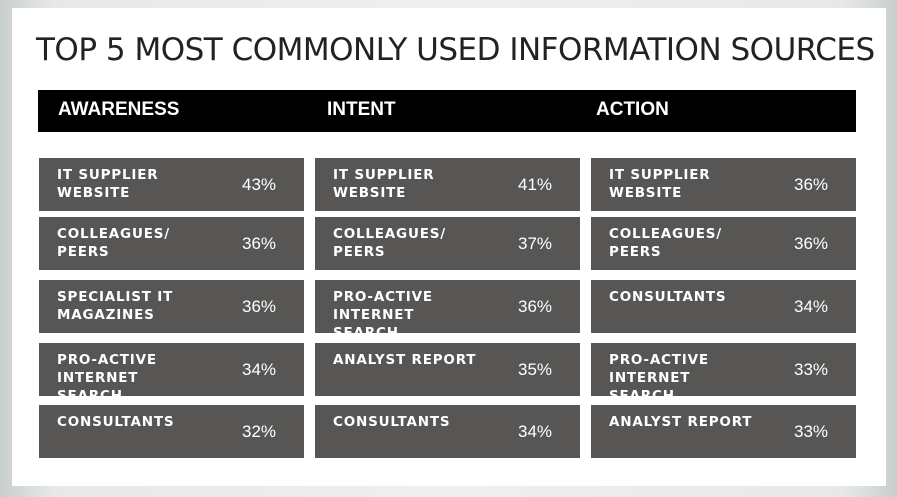 This screenshot has height=497, width=897. I want to click on source-percentage: 43%, so click(259, 184).